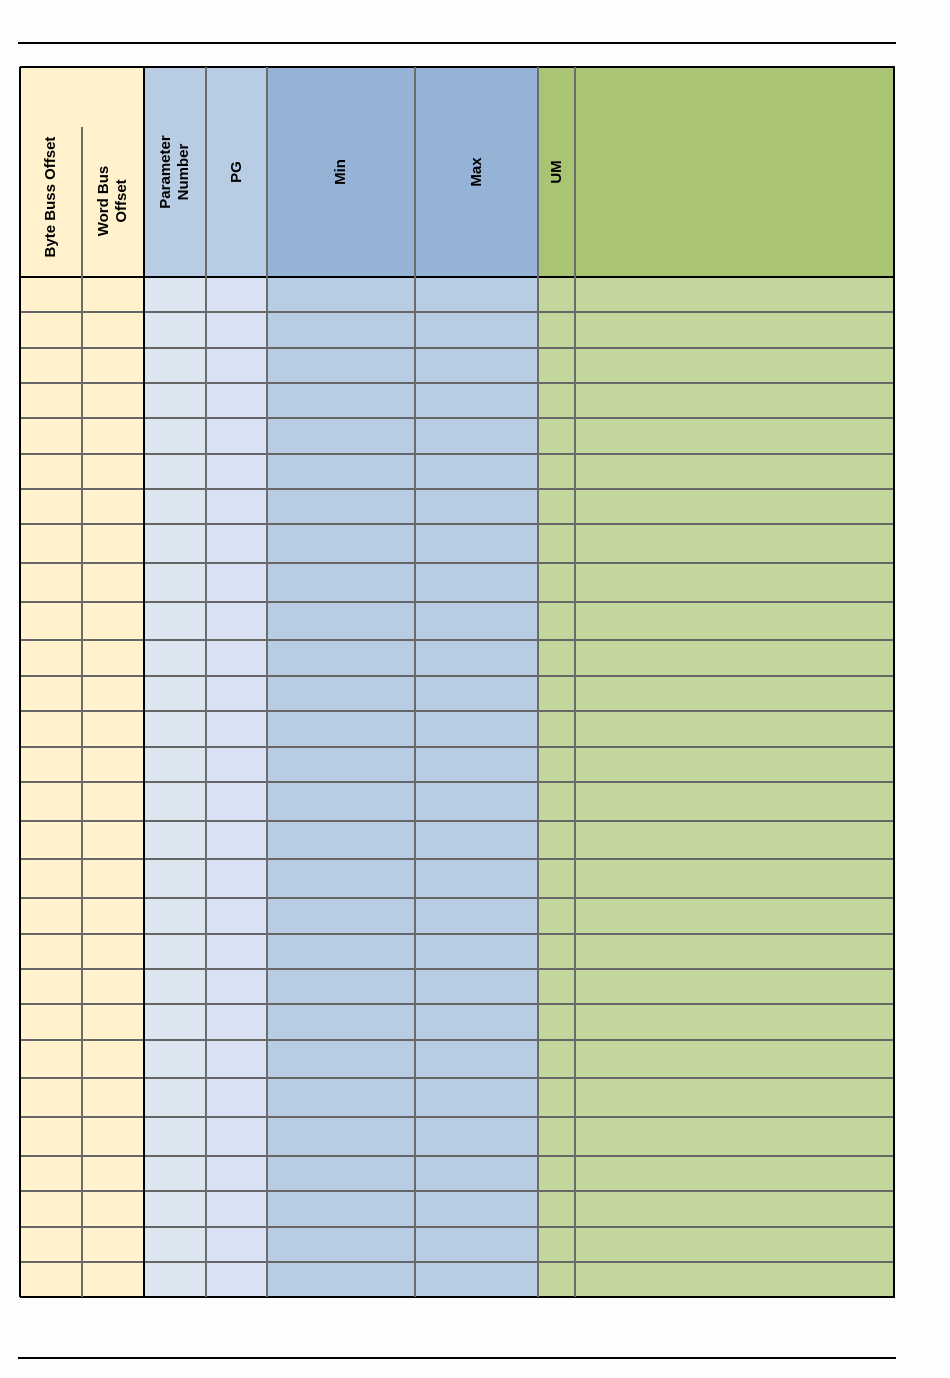 The height and width of the screenshot is (1378, 950). What do you see at coordinates (457, 43) in the screenshot?
I see `top-rule` at bounding box center [457, 43].